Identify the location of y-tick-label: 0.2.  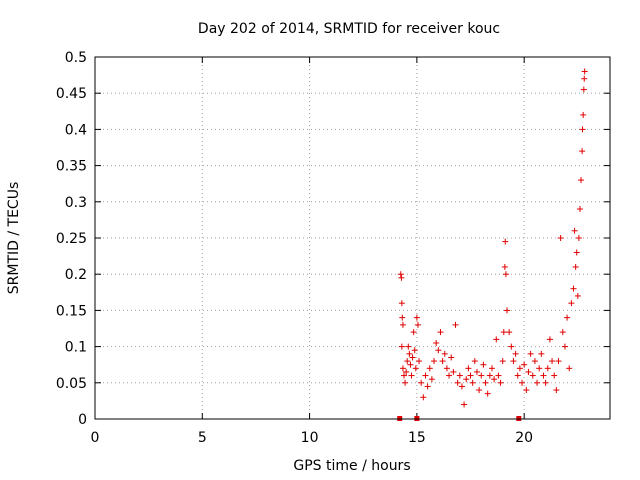
(76, 275).